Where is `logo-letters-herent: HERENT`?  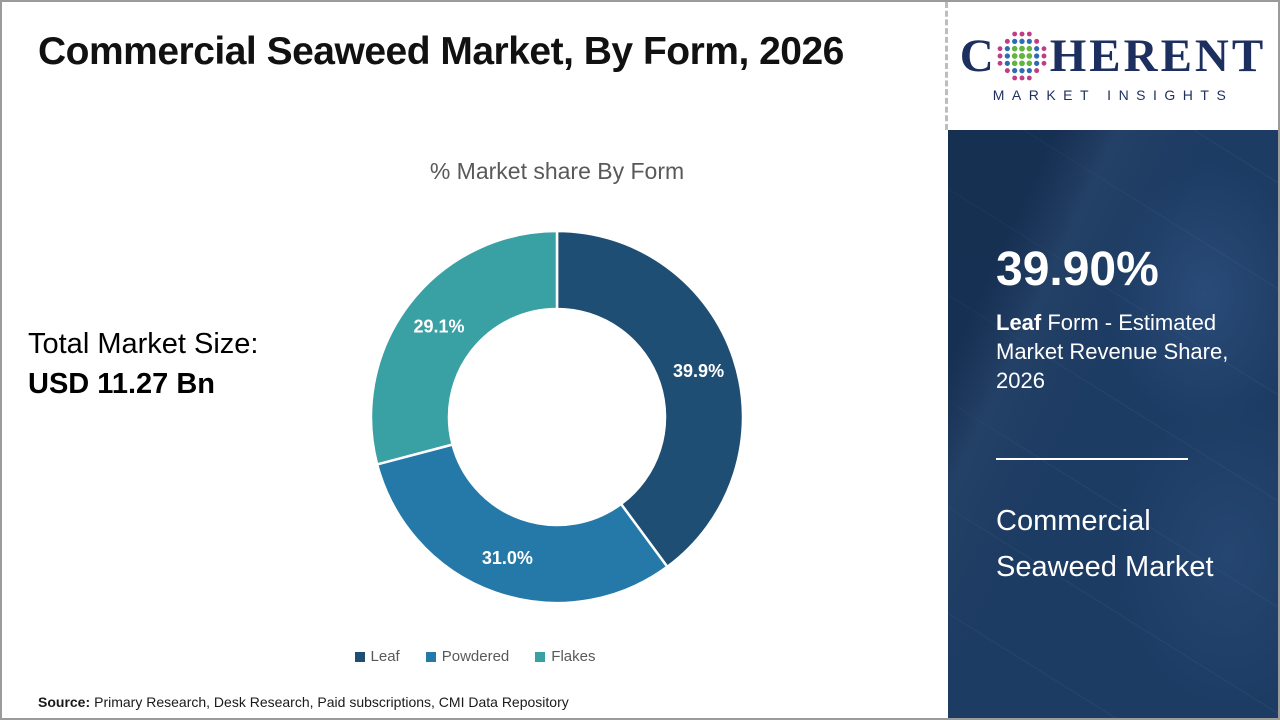 logo-letters-herent: HERENT is located at coordinates (1158, 55).